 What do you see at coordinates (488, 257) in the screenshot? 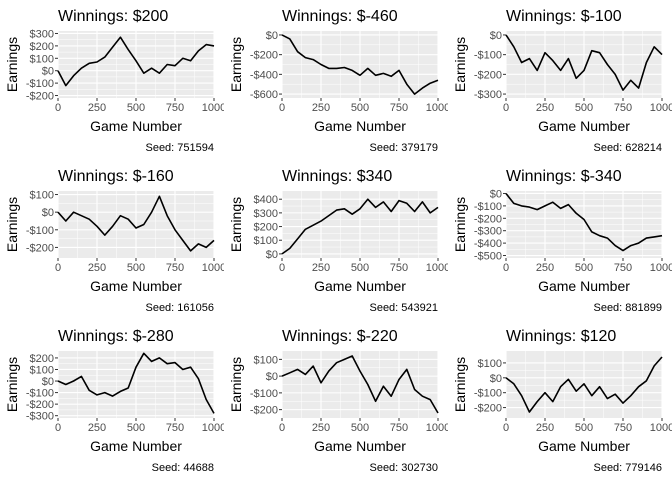
I see `y-tick-label: -$500` at bounding box center [488, 257].